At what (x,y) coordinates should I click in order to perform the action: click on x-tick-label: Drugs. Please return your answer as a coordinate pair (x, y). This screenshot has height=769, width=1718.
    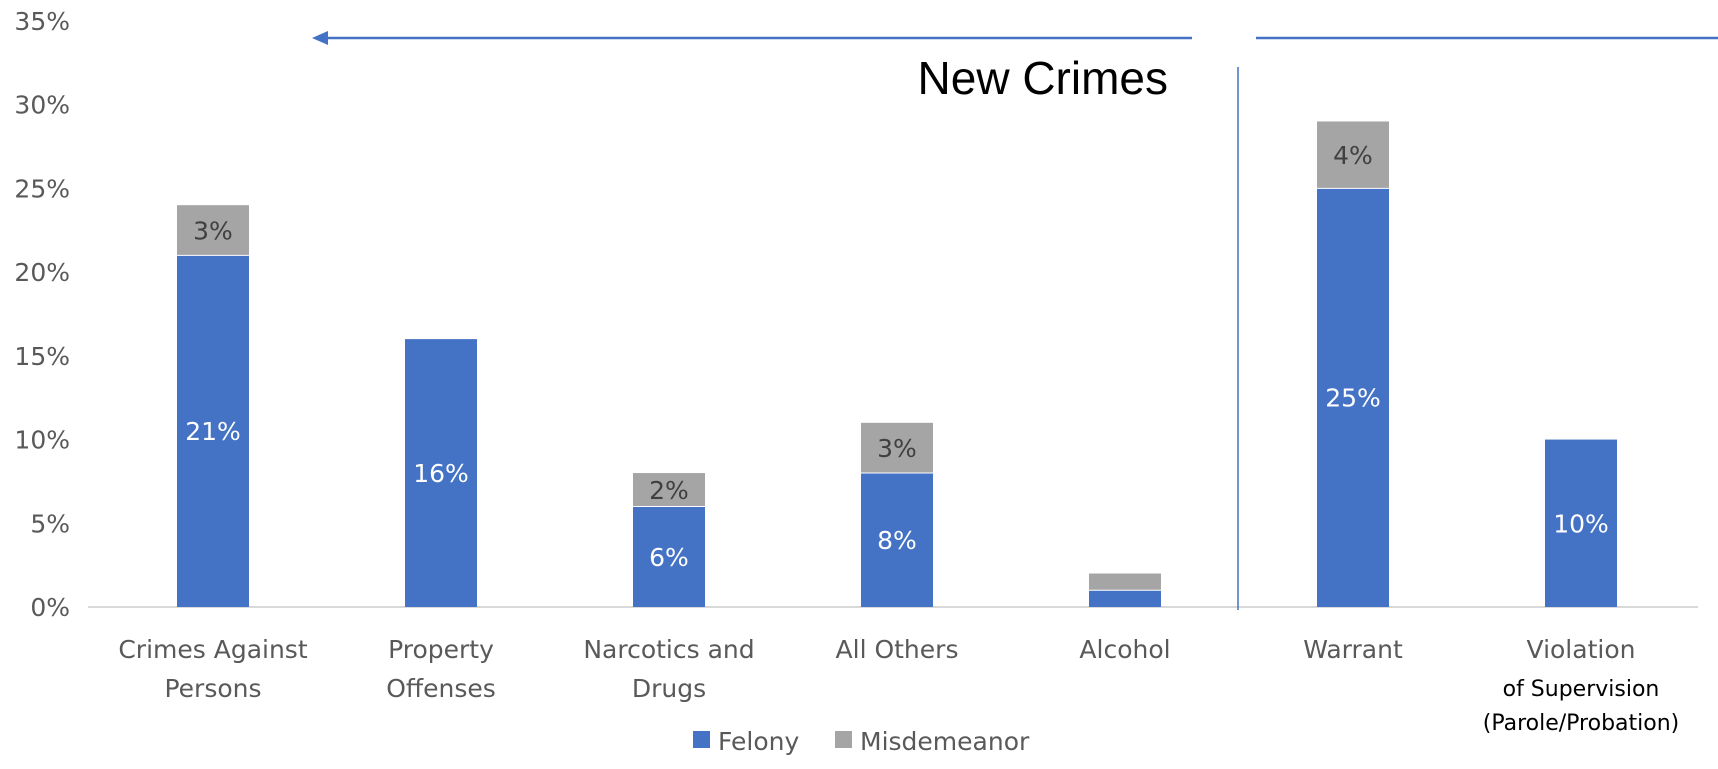
    Looking at the image, I should click on (669, 688).